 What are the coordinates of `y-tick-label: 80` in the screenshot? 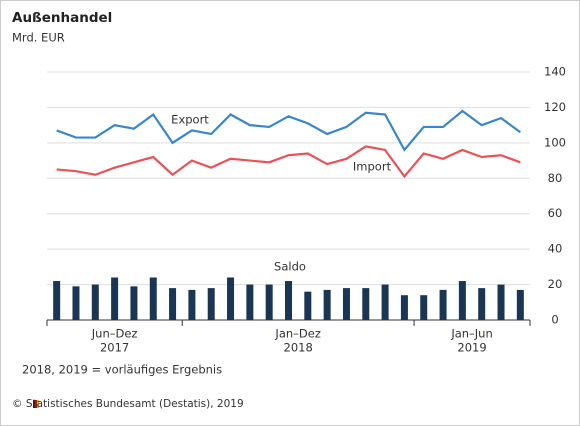 It's located at (555, 178).